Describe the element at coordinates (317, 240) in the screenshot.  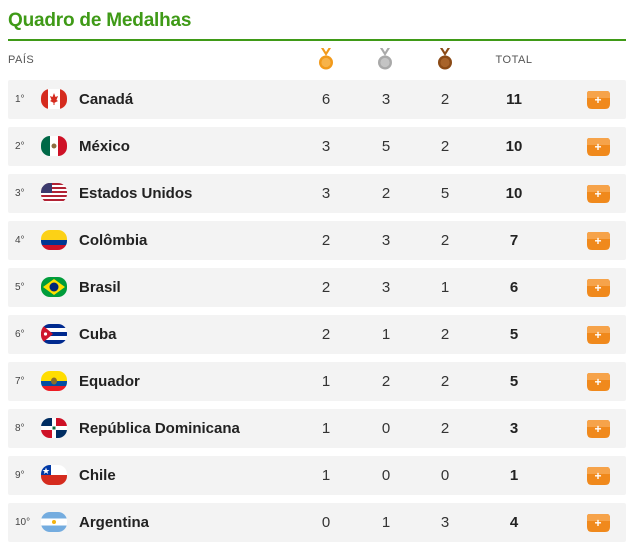
I see `table-row: 4° Colômbia 2 3 2 7 +` at that location.